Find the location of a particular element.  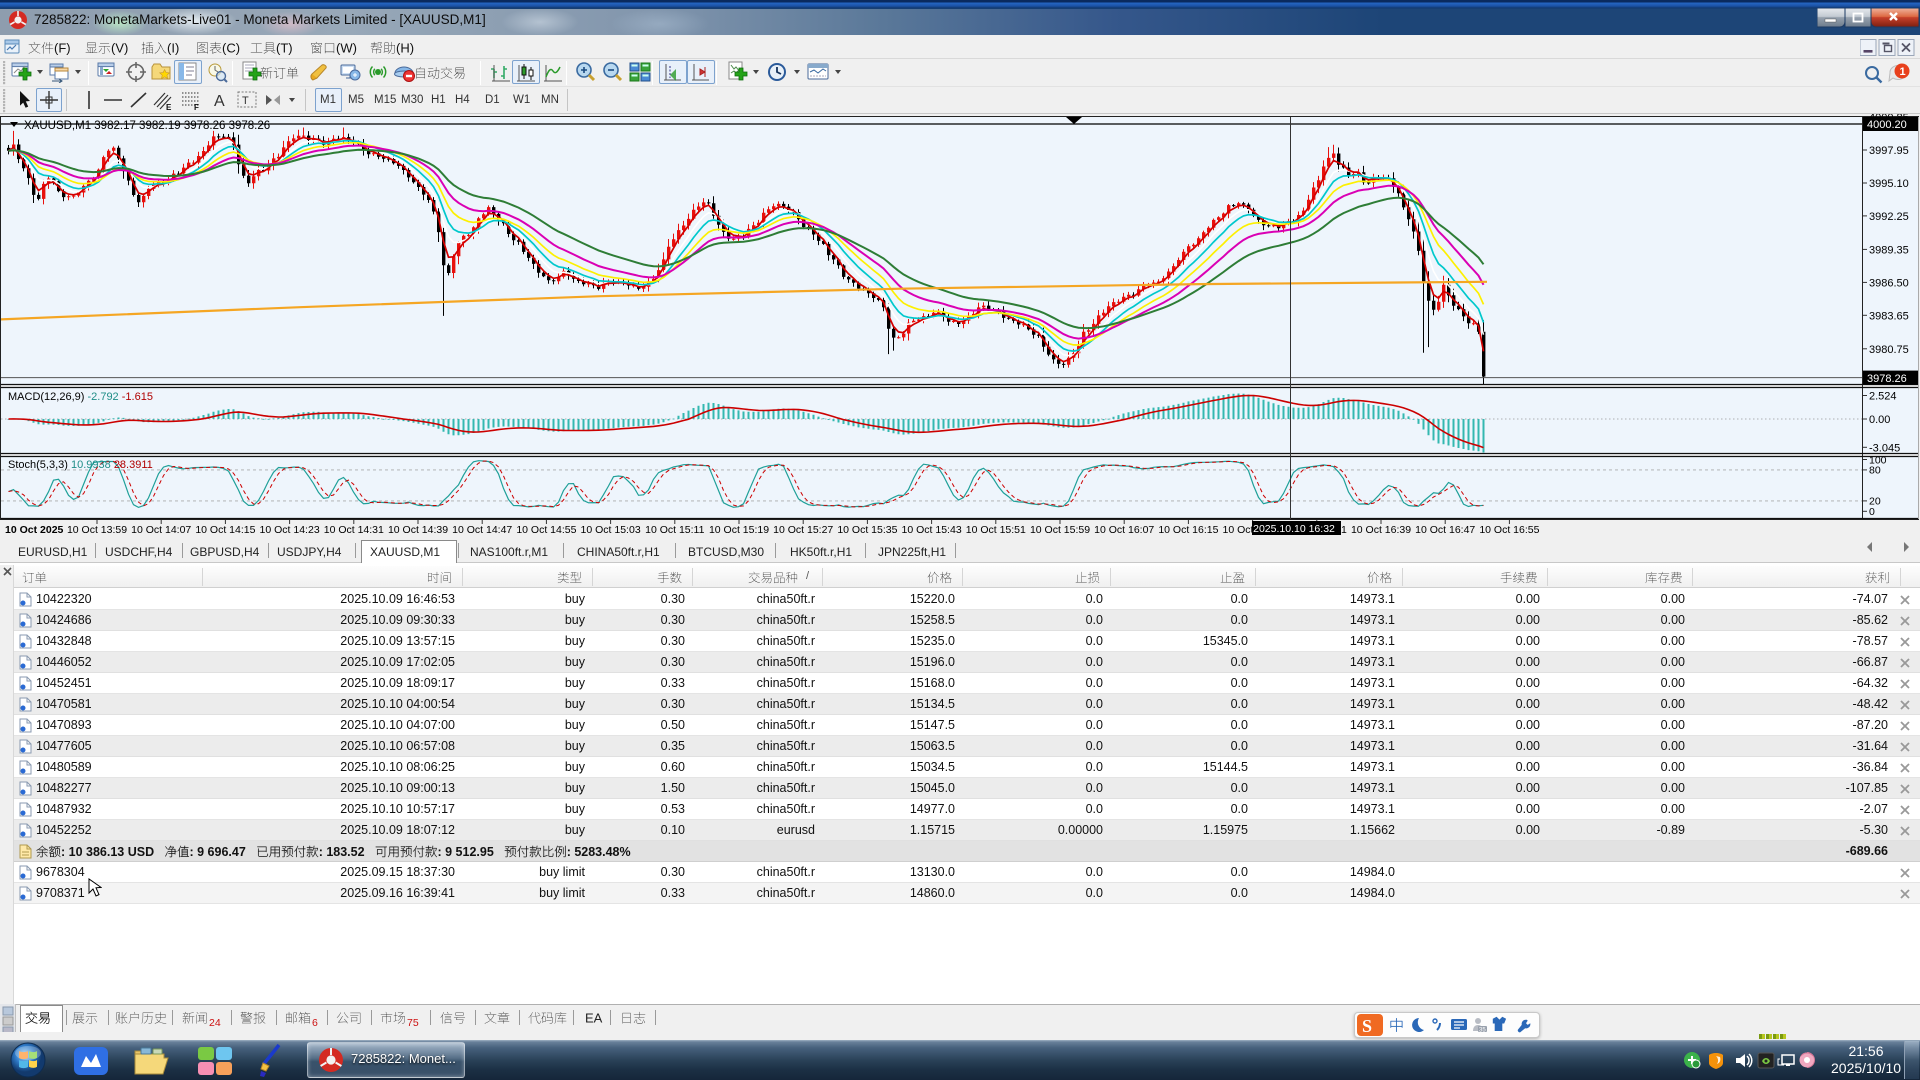

svg-text: 10 Oct 14:39 is located at coordinates (418, 530).